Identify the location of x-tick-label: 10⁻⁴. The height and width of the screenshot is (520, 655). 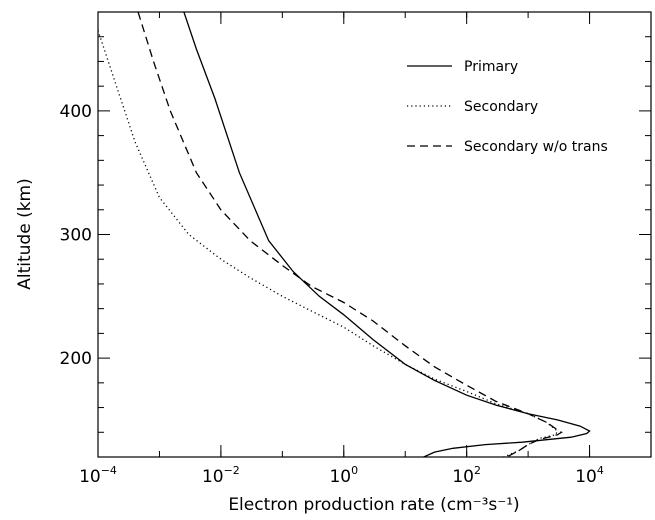
(98, 475).